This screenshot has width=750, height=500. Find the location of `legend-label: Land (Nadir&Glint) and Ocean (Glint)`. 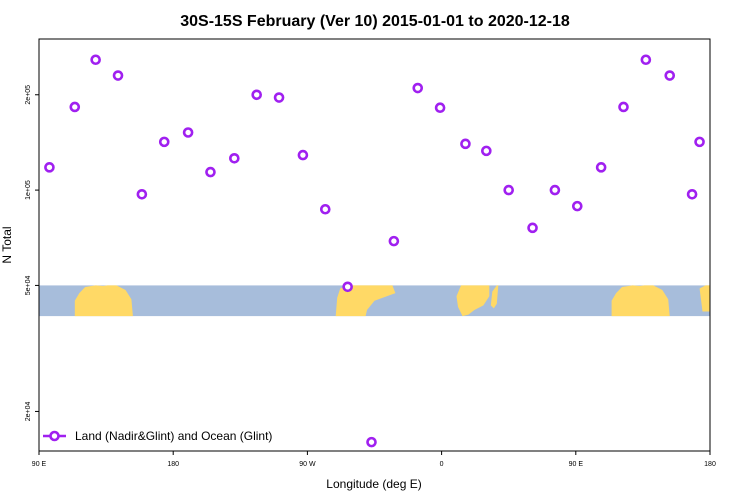

legend-label: Land (Nadir&Glint) and Ocean (Glint) is located at coordinates (173, 436).